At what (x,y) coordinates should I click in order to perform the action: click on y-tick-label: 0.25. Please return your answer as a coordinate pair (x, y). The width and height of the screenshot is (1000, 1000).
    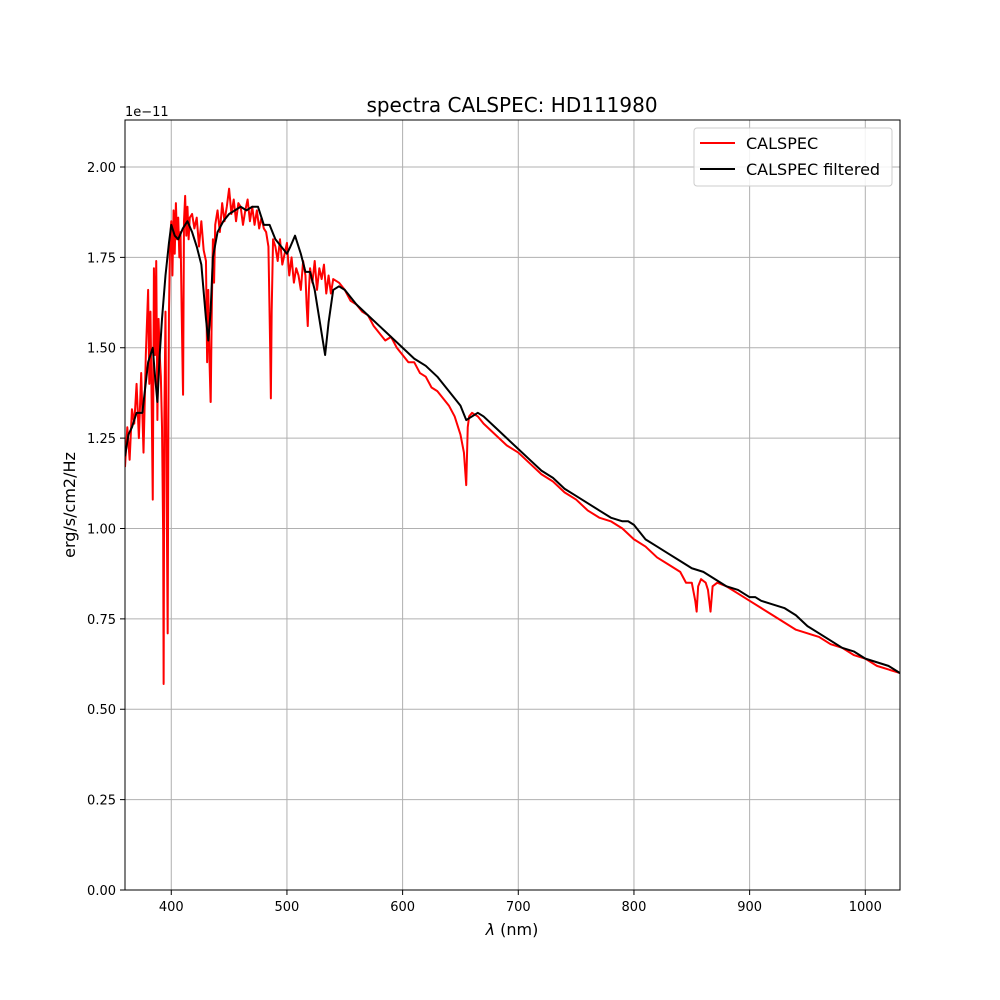
    Looking at the image, I should click on (101, 801).